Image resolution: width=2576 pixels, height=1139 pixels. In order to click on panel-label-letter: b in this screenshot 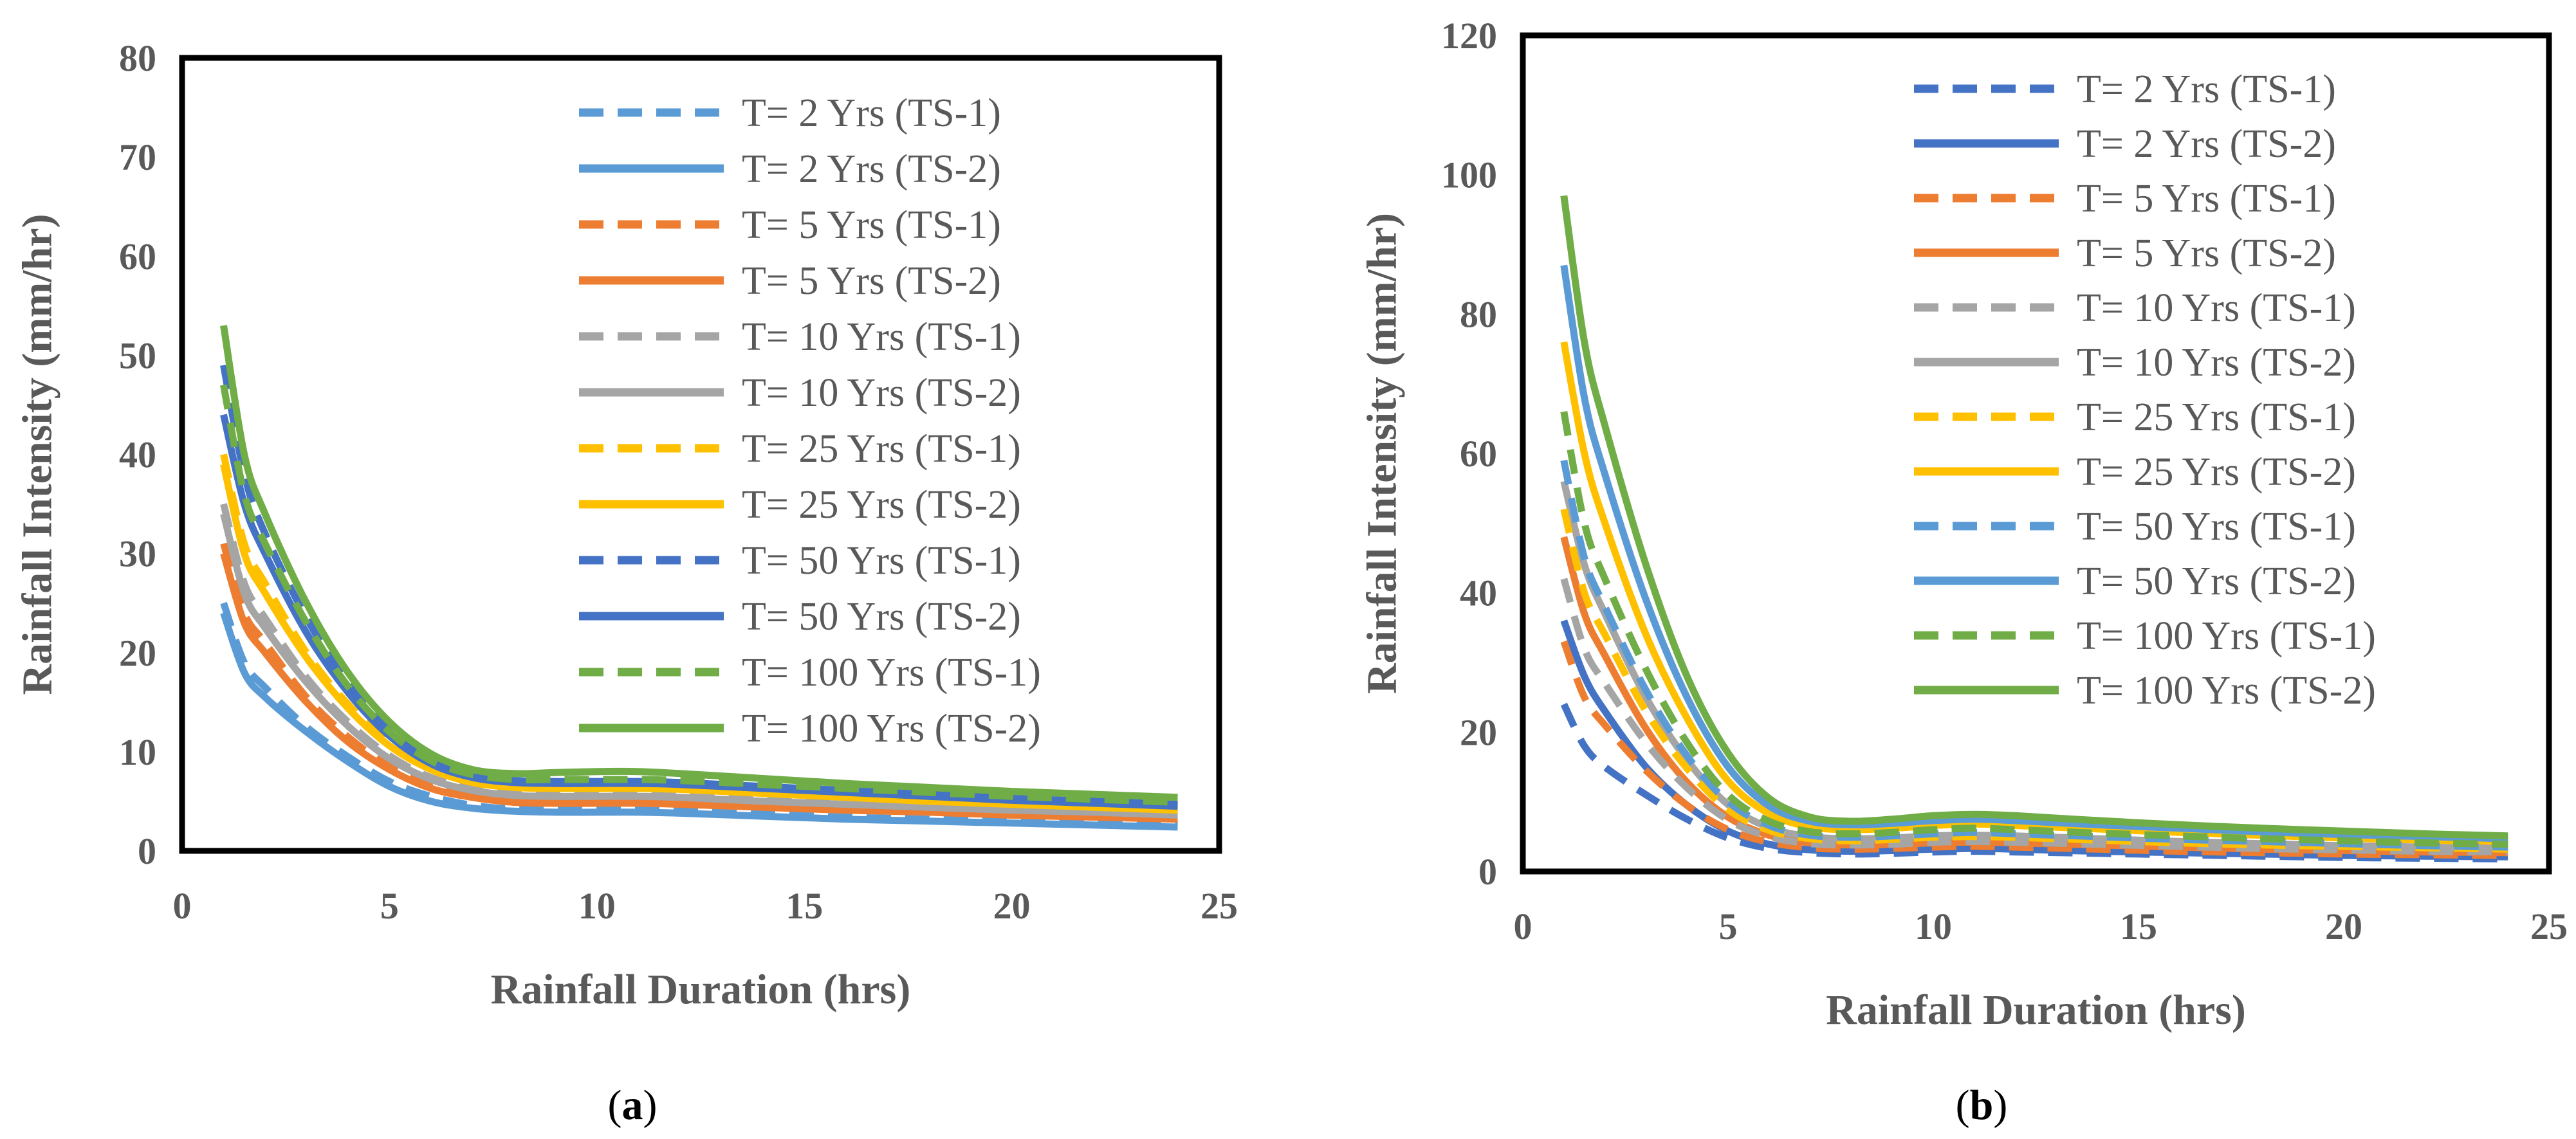, I will do `click(1982, 1105)`.